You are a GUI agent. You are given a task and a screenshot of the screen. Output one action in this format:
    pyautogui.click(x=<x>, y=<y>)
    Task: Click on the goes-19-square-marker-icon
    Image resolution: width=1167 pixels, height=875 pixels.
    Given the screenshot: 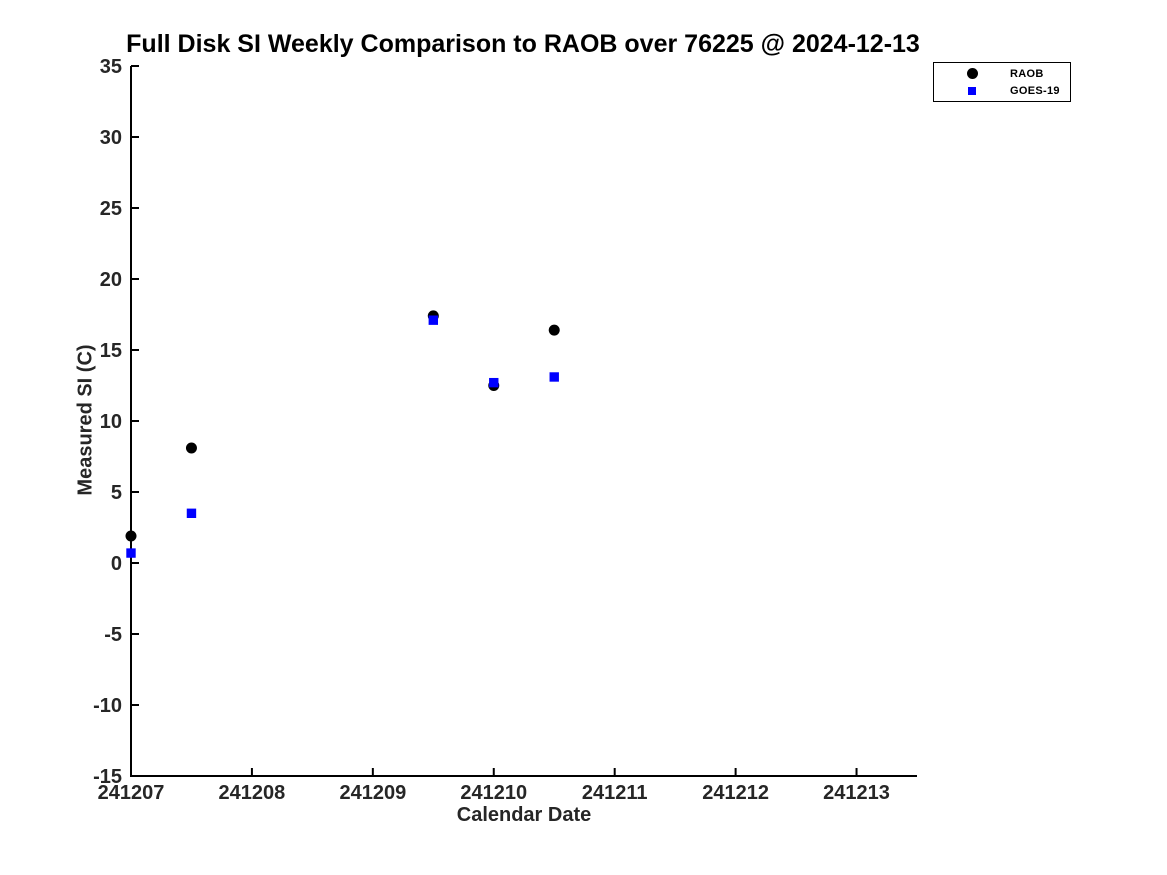 What is the action you would take?
    pyautogui.click(x=972, y=90)
    